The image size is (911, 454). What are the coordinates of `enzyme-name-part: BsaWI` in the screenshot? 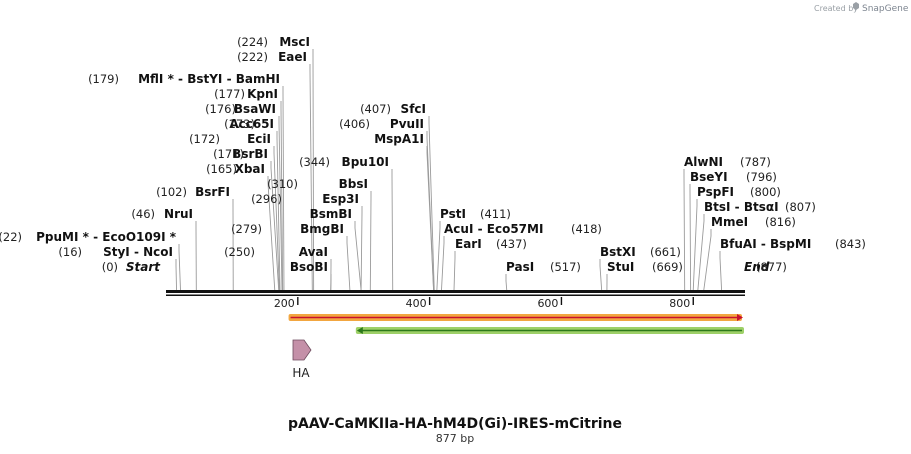 It's located at (255, 109).